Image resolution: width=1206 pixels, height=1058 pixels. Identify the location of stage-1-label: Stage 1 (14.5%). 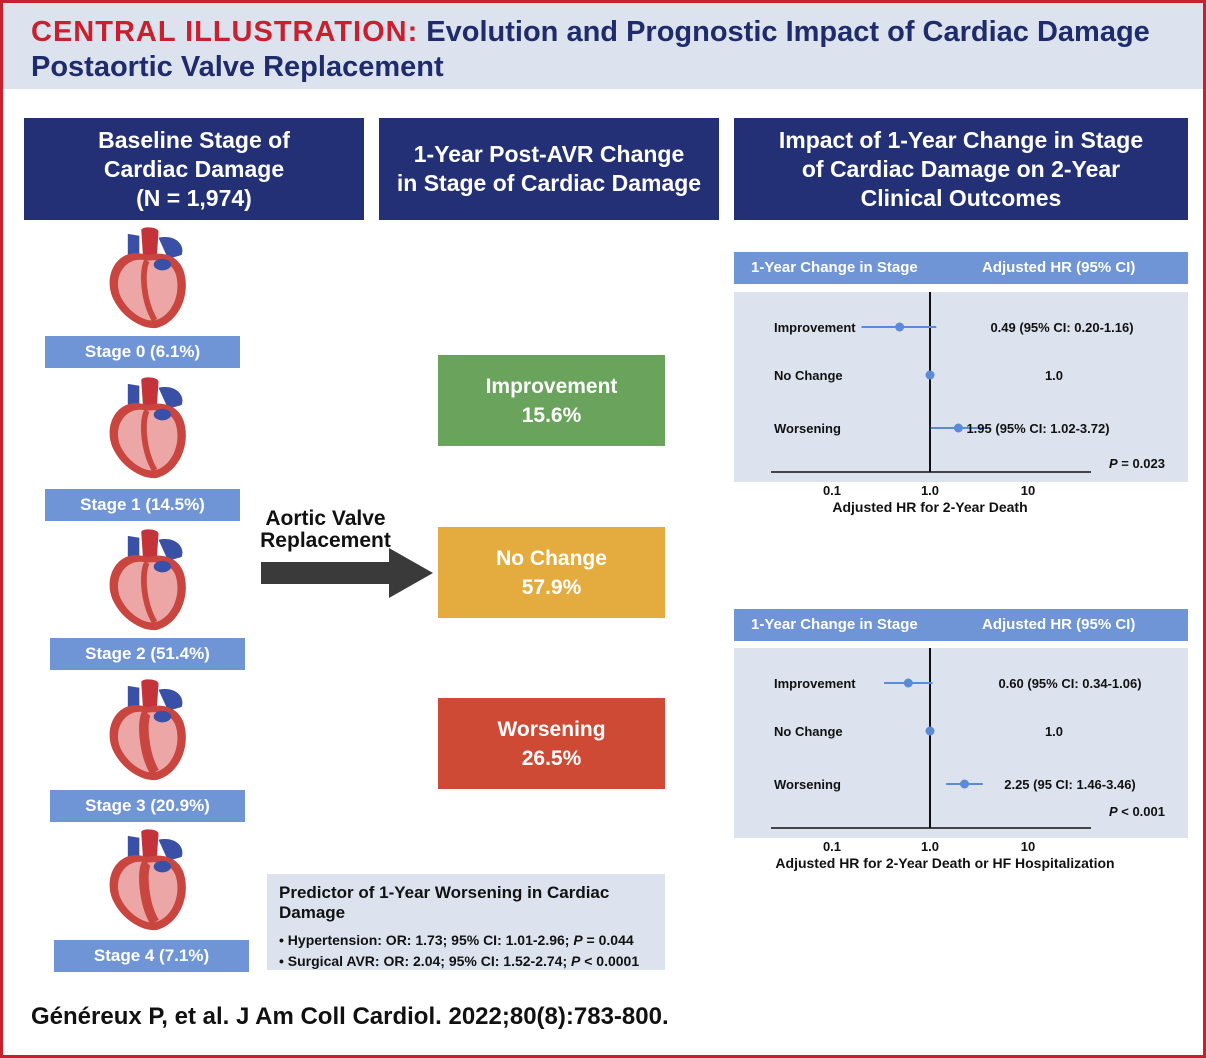
(142, 505).